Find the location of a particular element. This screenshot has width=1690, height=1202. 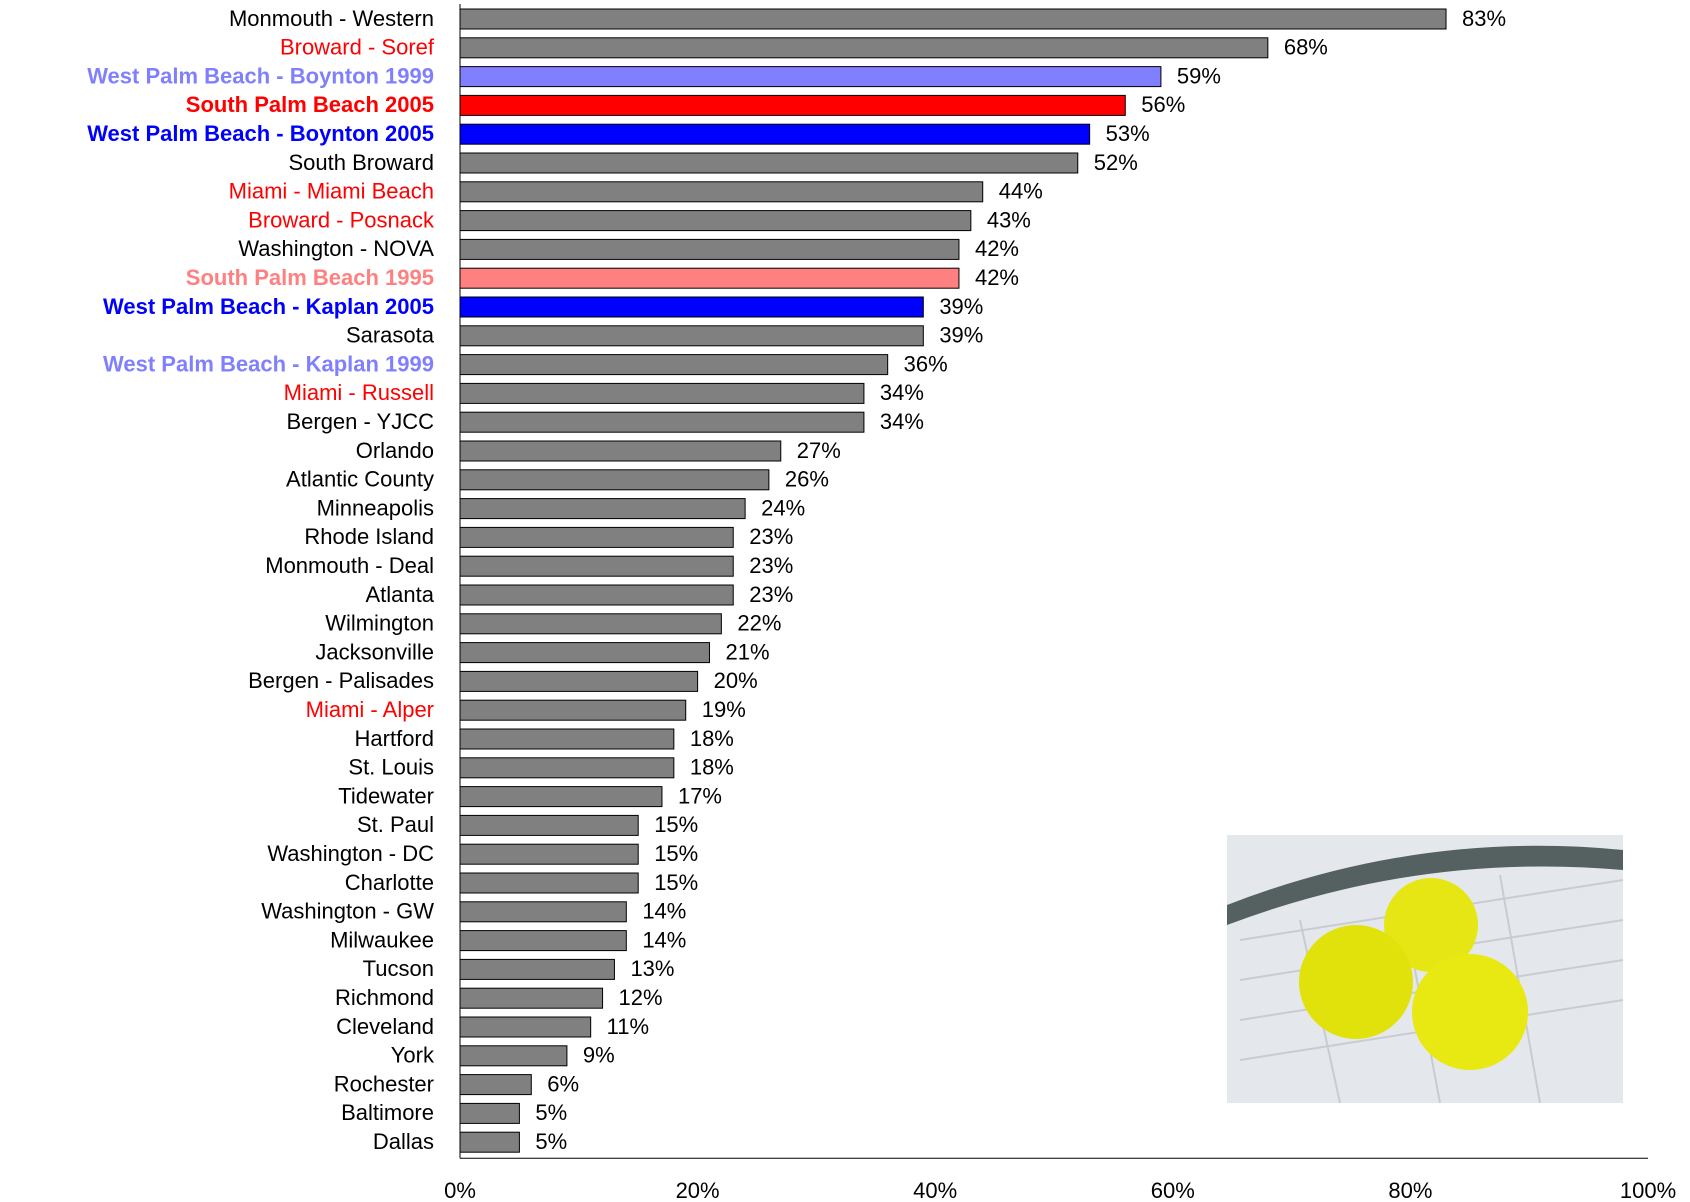

value-label: 9% is located at coordinates (599, 1055).